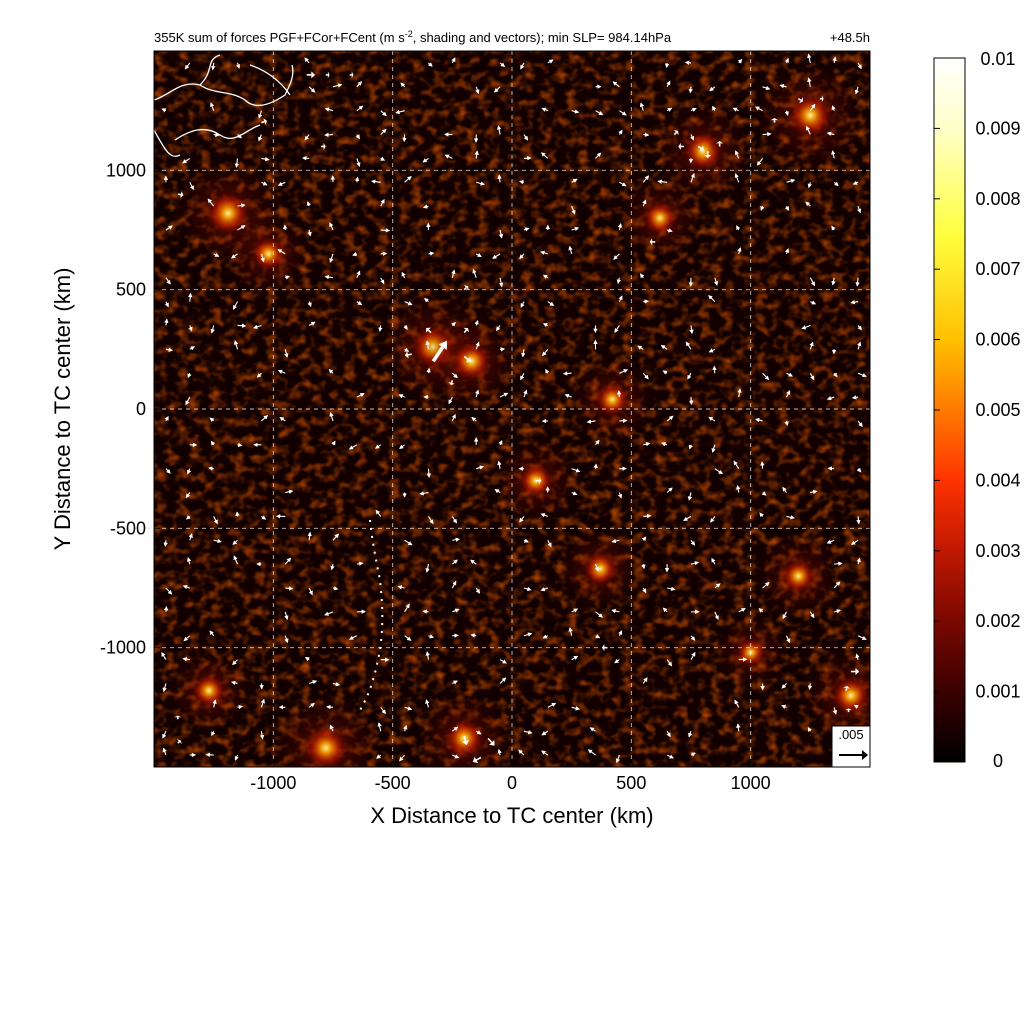  I want to click on colorbar-tick-label-7: 0.007, so click(997, 269).